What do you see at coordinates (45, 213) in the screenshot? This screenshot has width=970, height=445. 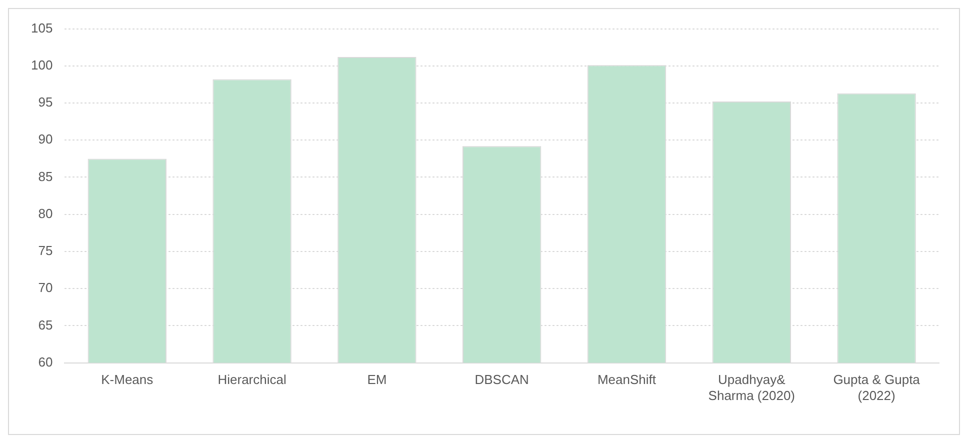 I see `y-tick-label: 80` at bounding box center [45, 213].